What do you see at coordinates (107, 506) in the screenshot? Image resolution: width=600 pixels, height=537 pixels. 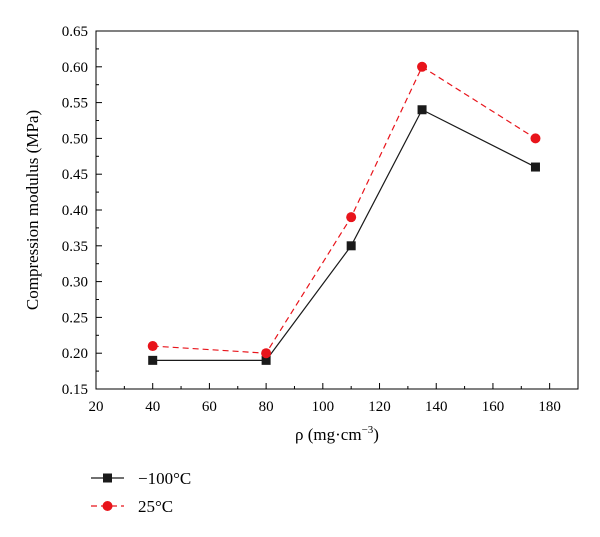 I see `legend-marker-circle` at bounding box center [107, 506].